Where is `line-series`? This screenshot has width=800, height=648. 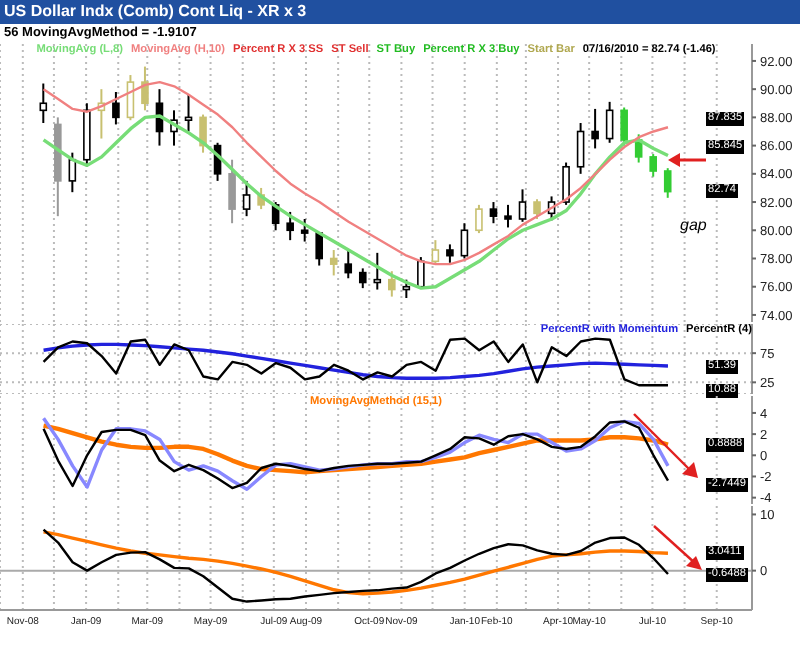
line-series is located at coordinates (356, 449).